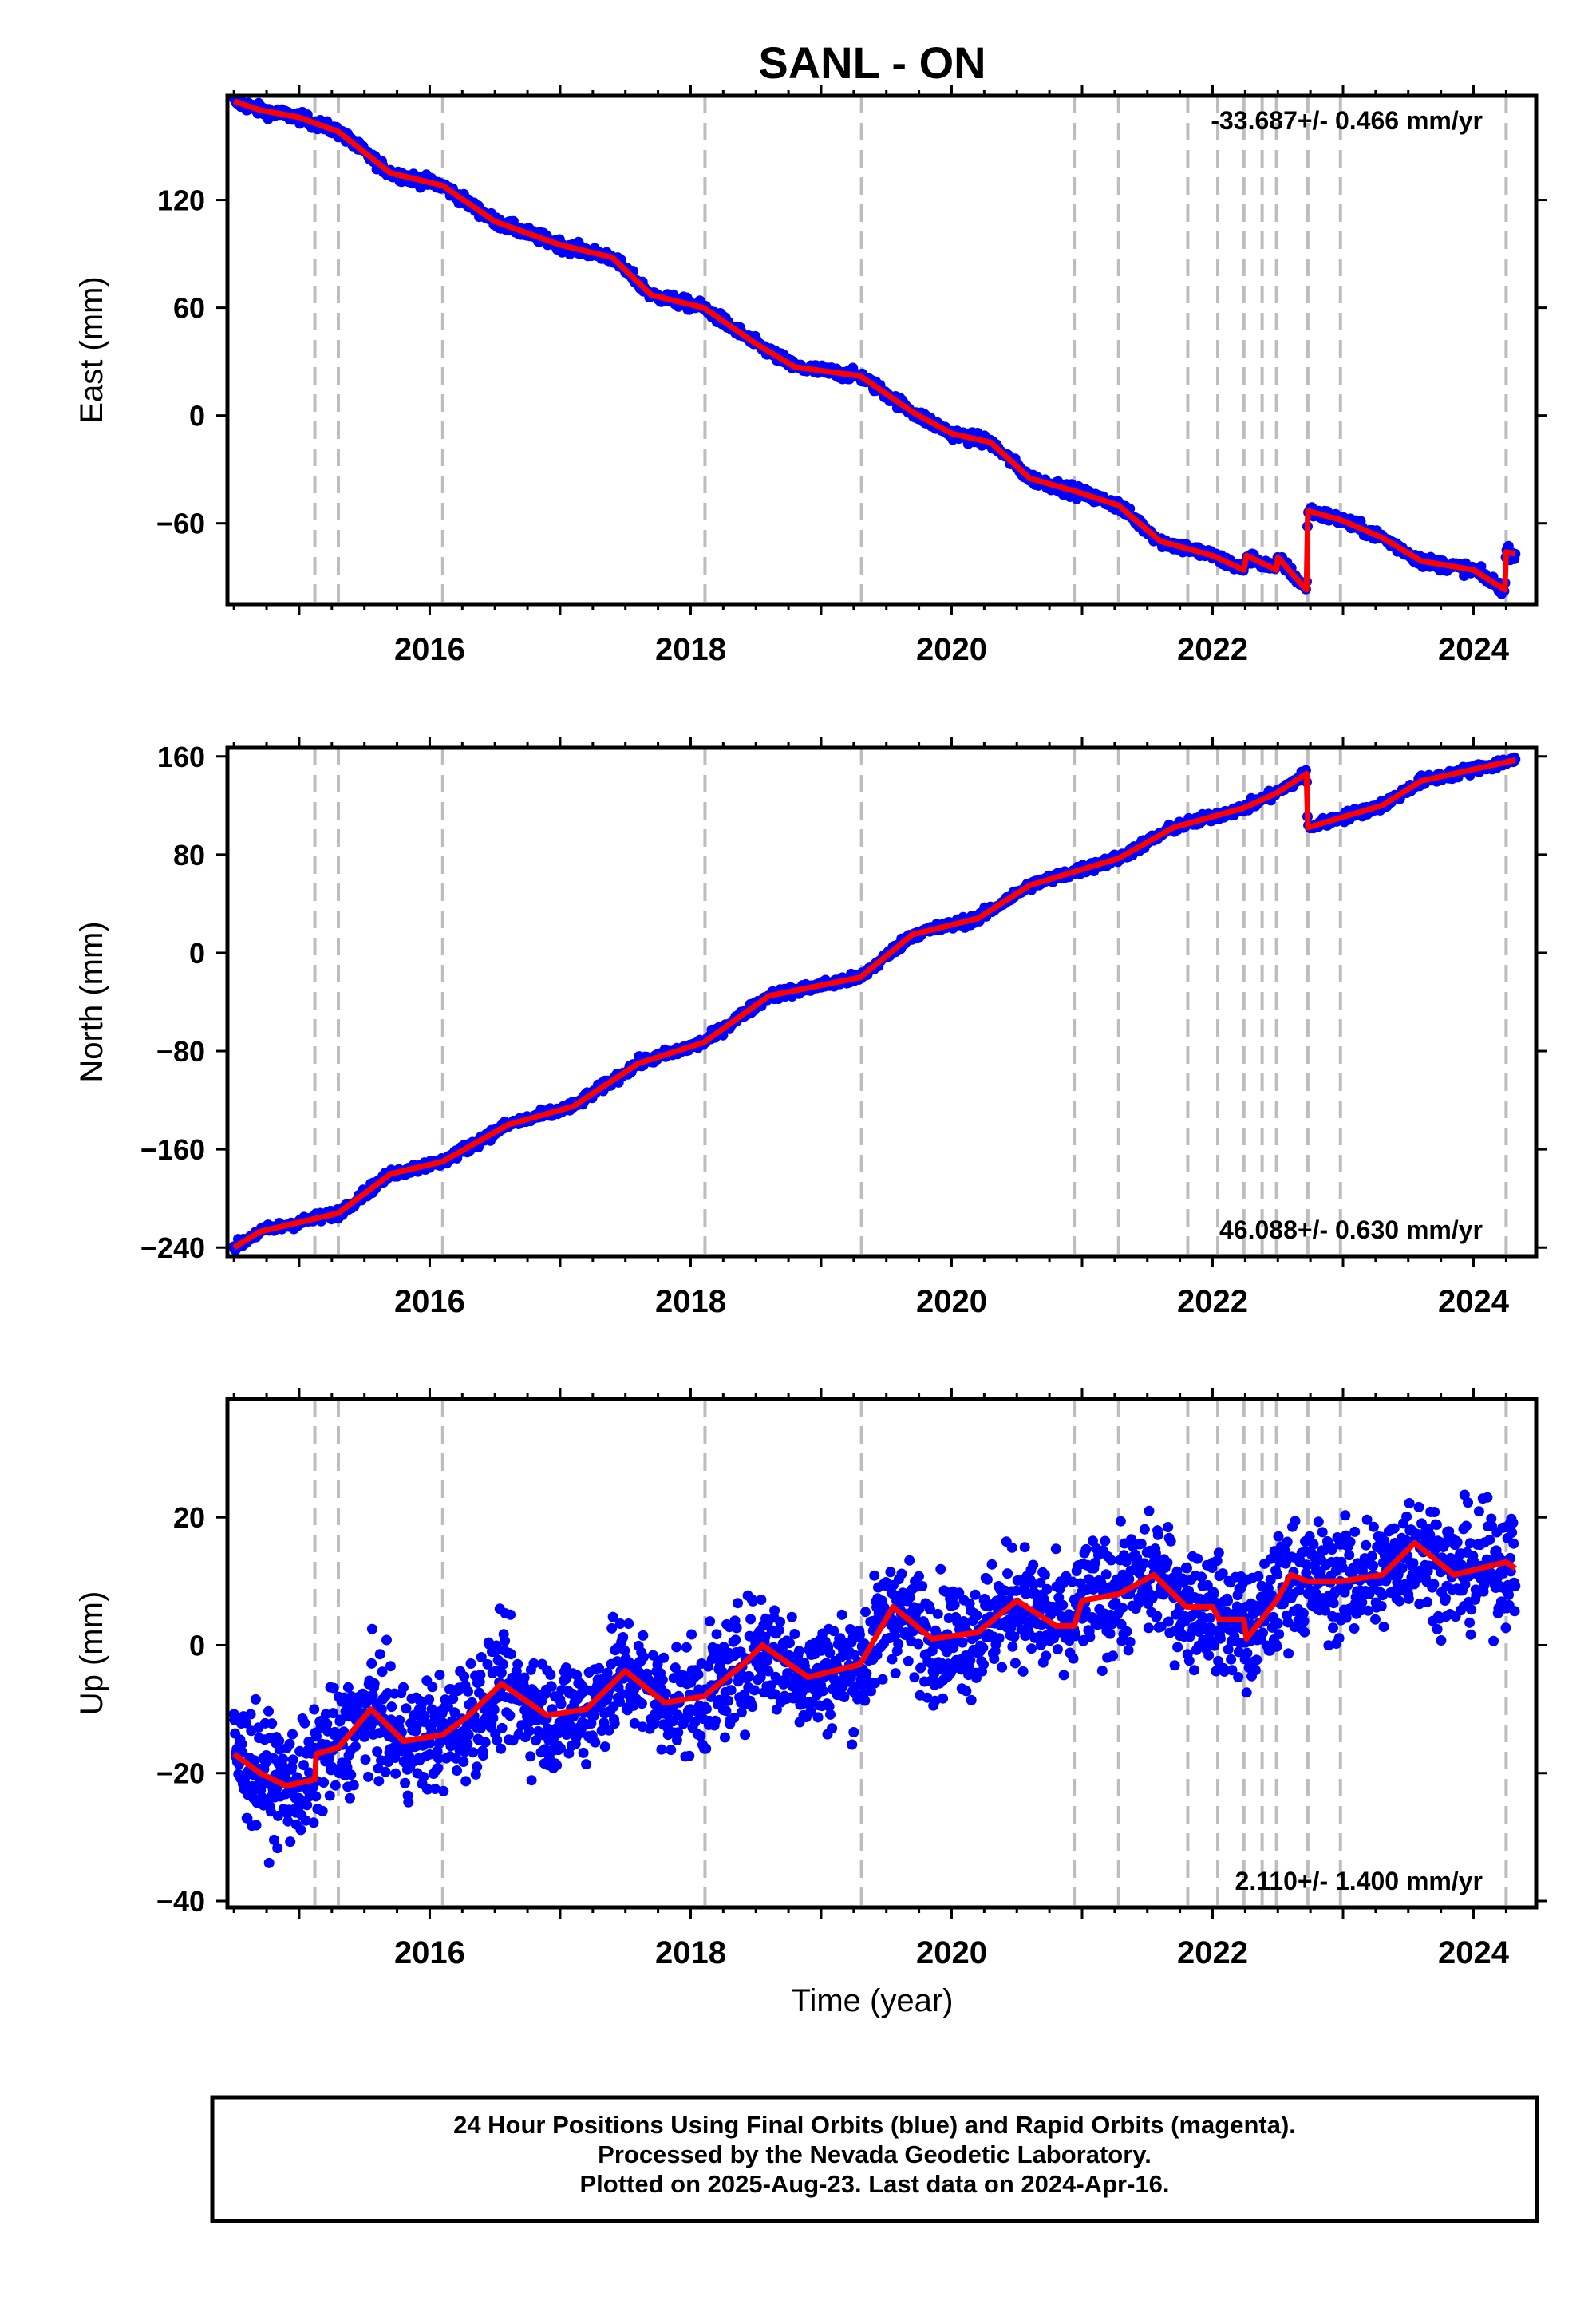  Describe the element at coordinates (172, 1149) in the screenshot. I see `north-y-tick-label: −160` at that location.